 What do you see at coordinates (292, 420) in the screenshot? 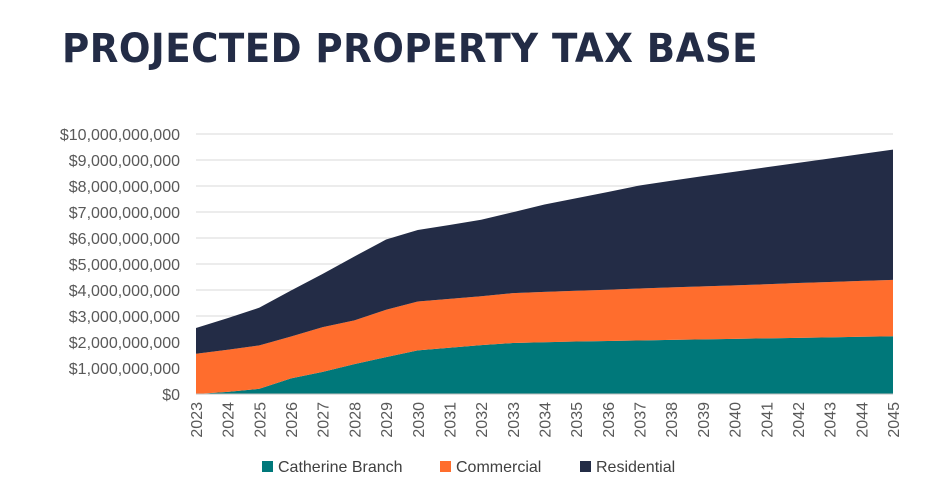
I see `x-tick-label: 2026` at bounding box center [292, 420].